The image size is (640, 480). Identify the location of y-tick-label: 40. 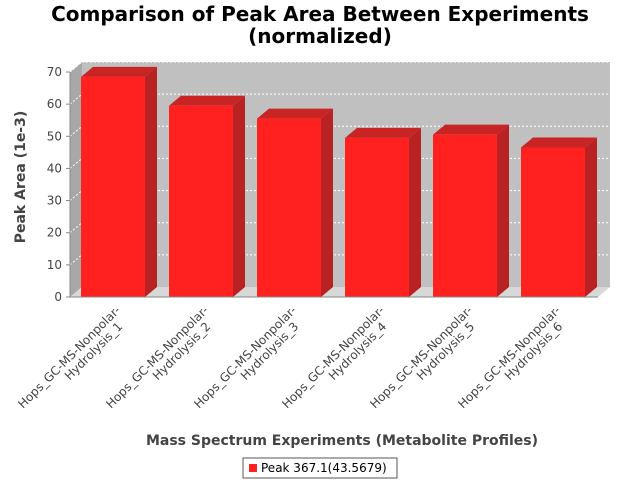
(54, 168).